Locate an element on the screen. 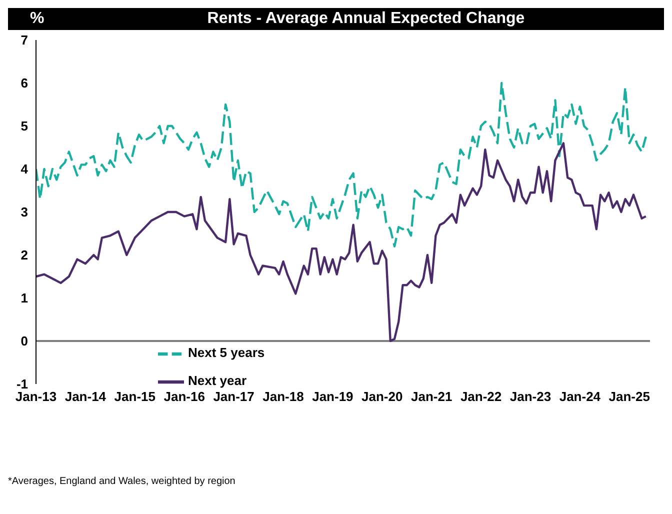 The image size is (672, 514). y-tick-label: 6 is located at coordinates (24, 83).